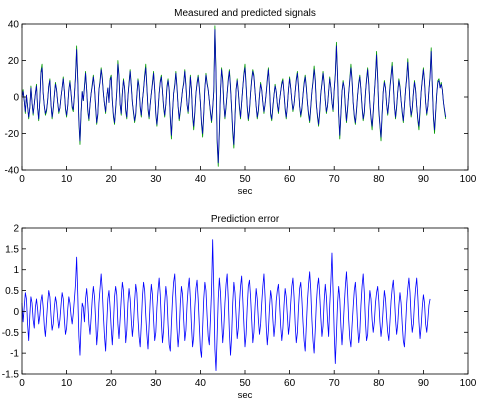  I want to click on y-tick-label: 0.5, so click(12, 291).